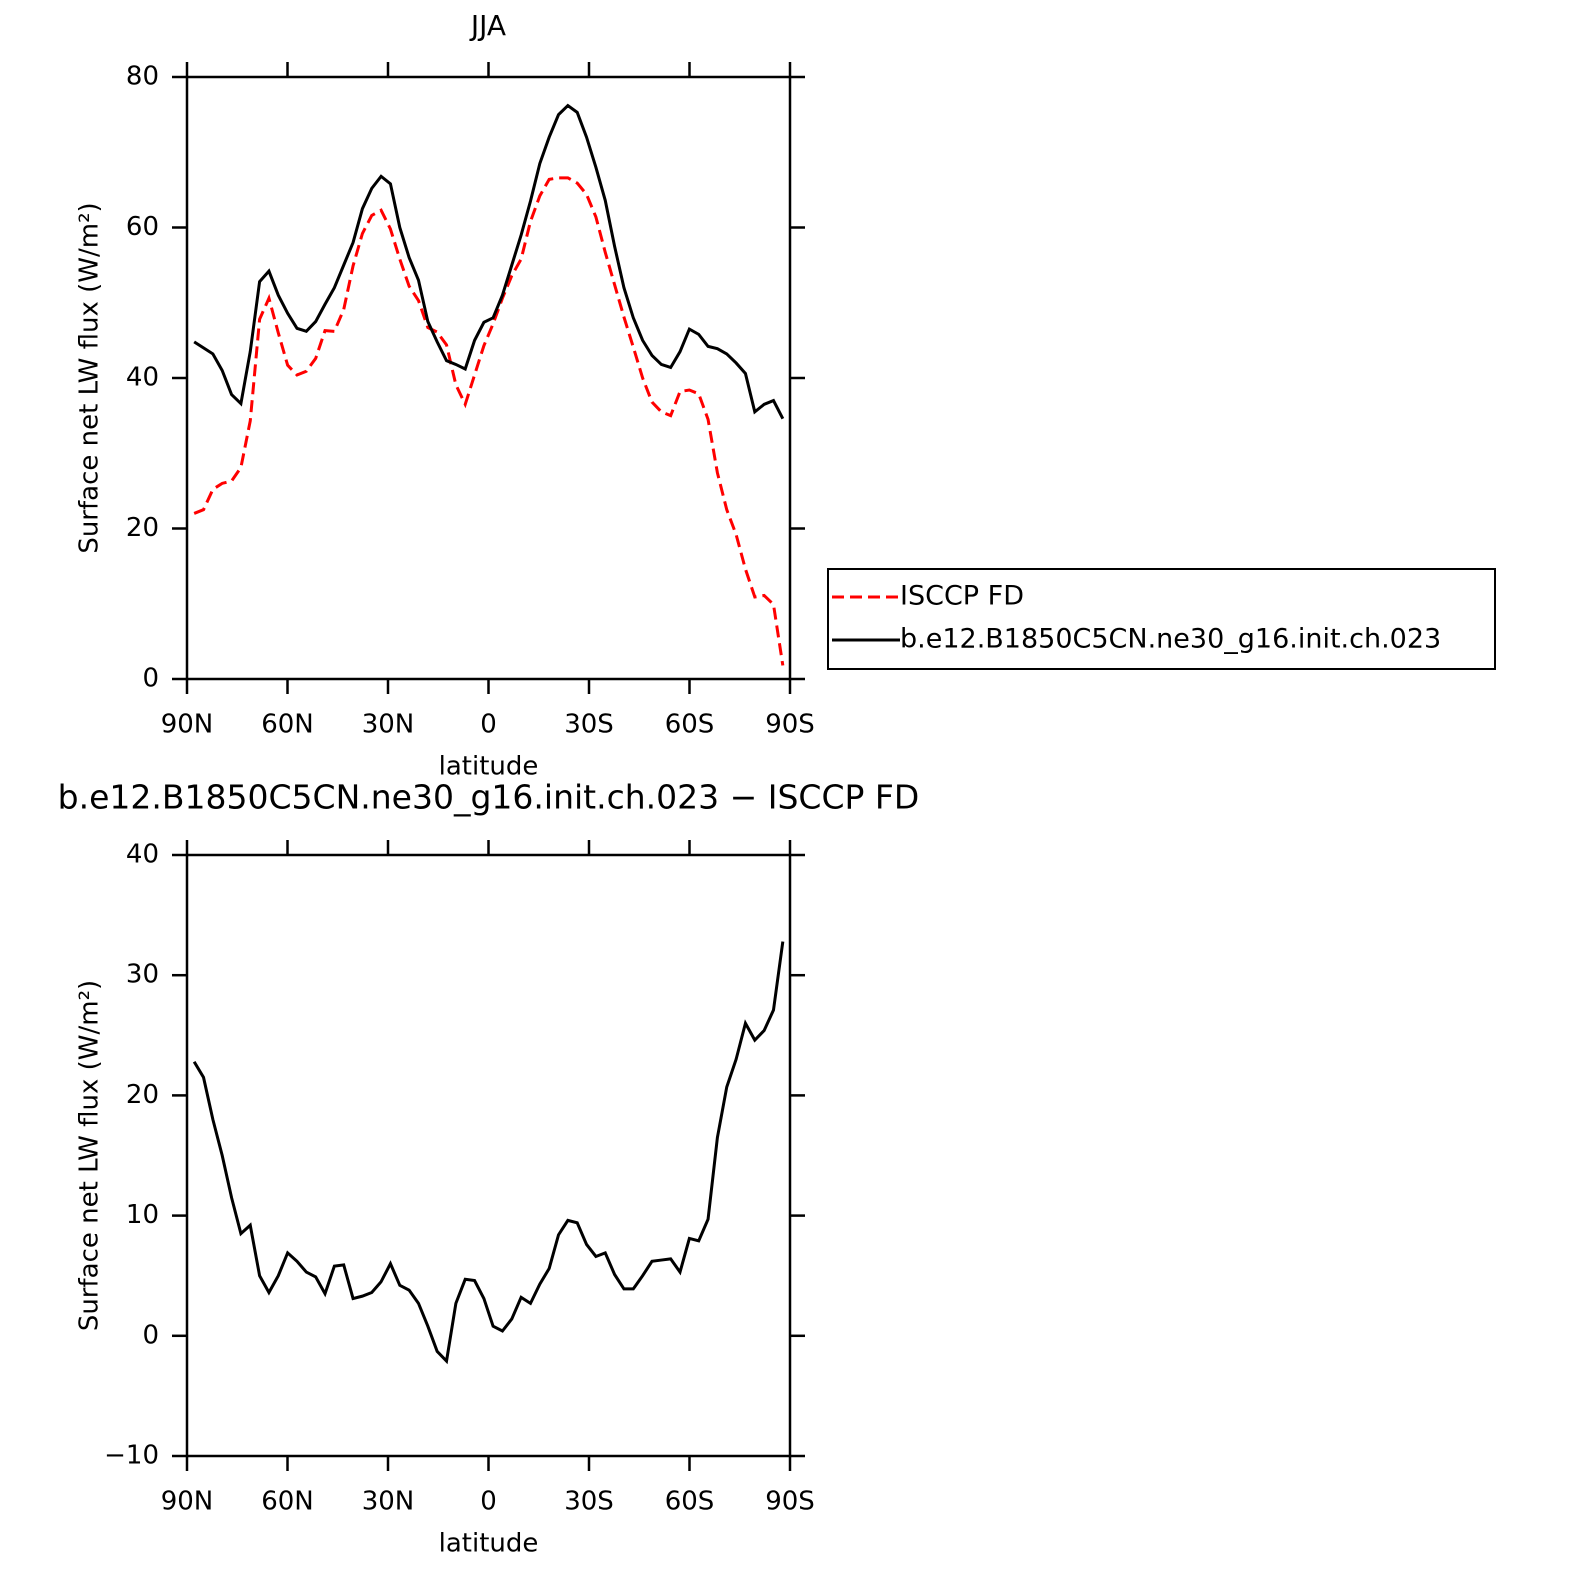 The image size is (1572, 1573). Describe the element at coordinates (142, 975) in the screenshot. I see `y-tick-label: 30` at that location.